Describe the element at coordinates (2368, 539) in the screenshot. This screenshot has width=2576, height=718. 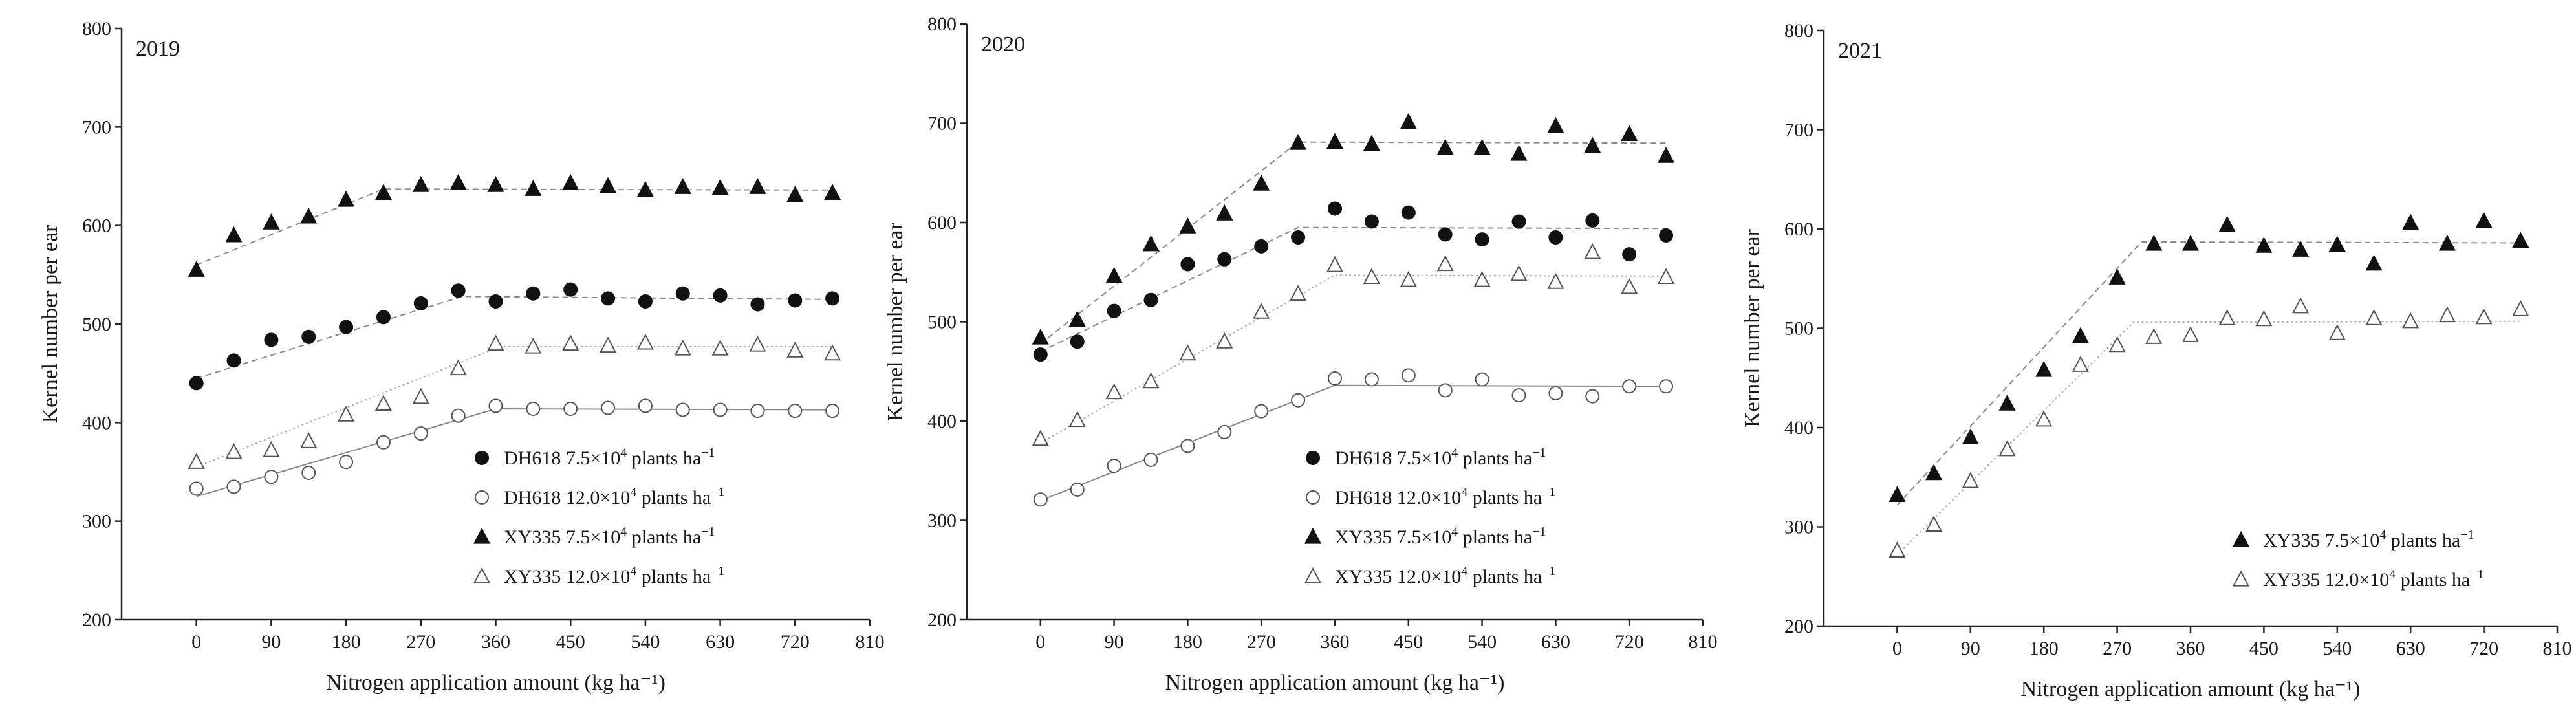
I see `legend-label: XY335 7.5×104 plants ha−1` at that location.